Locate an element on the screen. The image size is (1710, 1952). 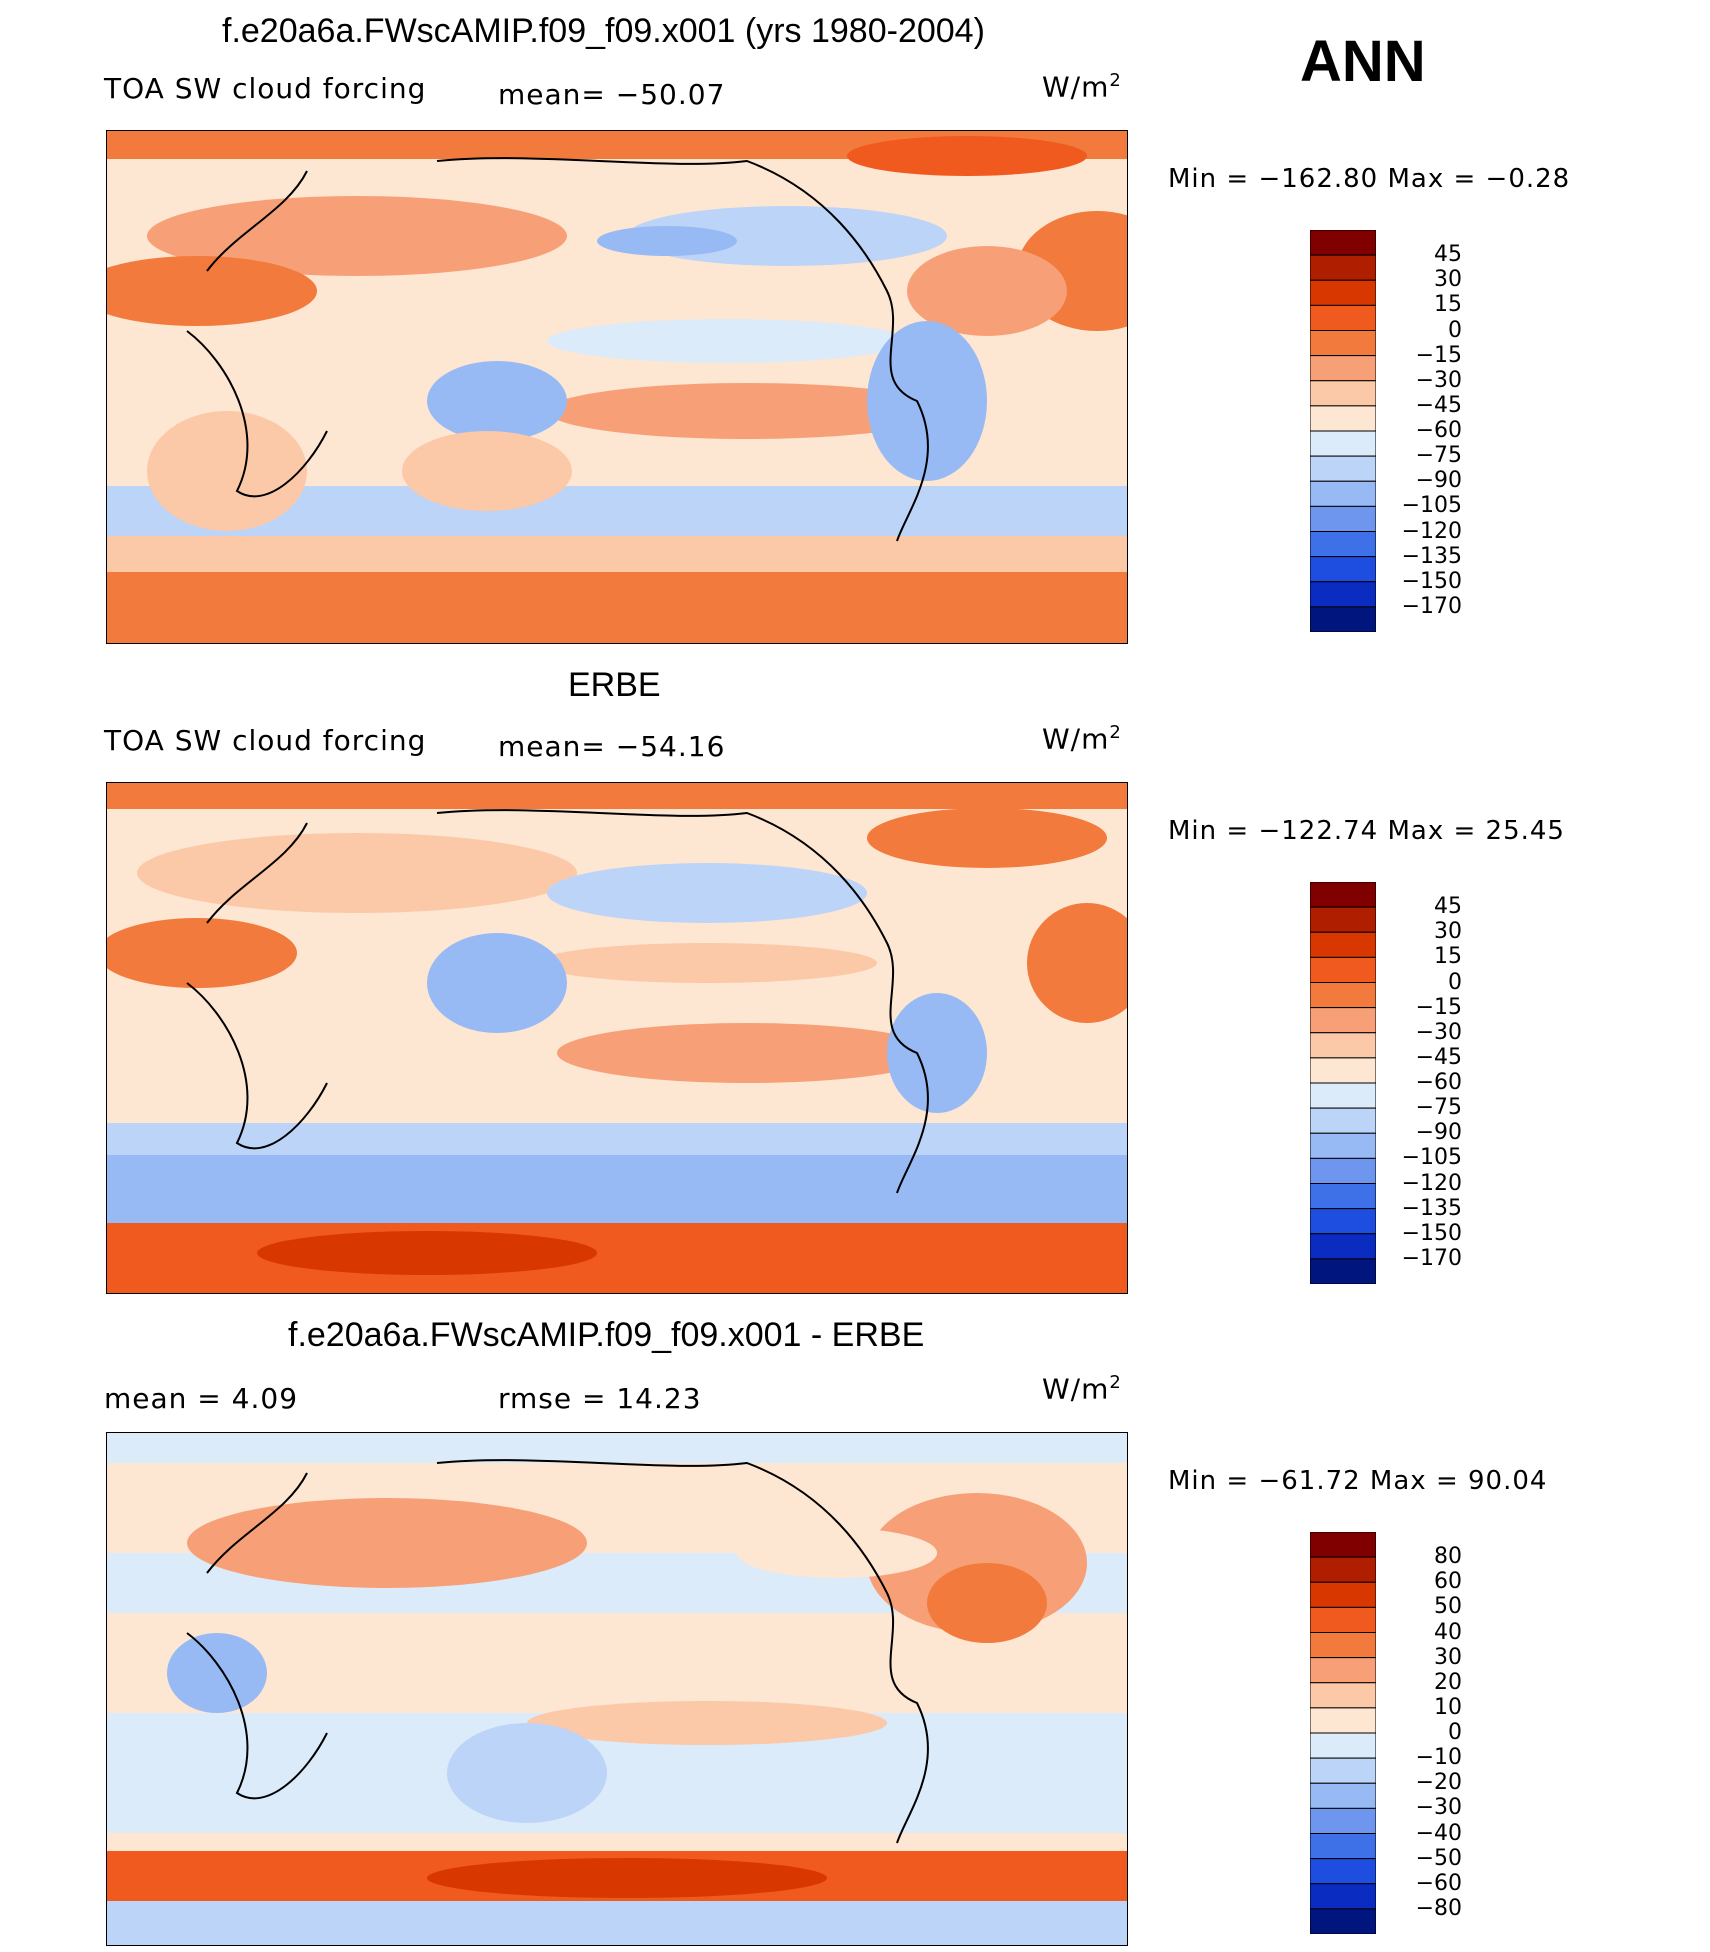
colorbar-3-swatches is located at coordinates (1343, 1733).